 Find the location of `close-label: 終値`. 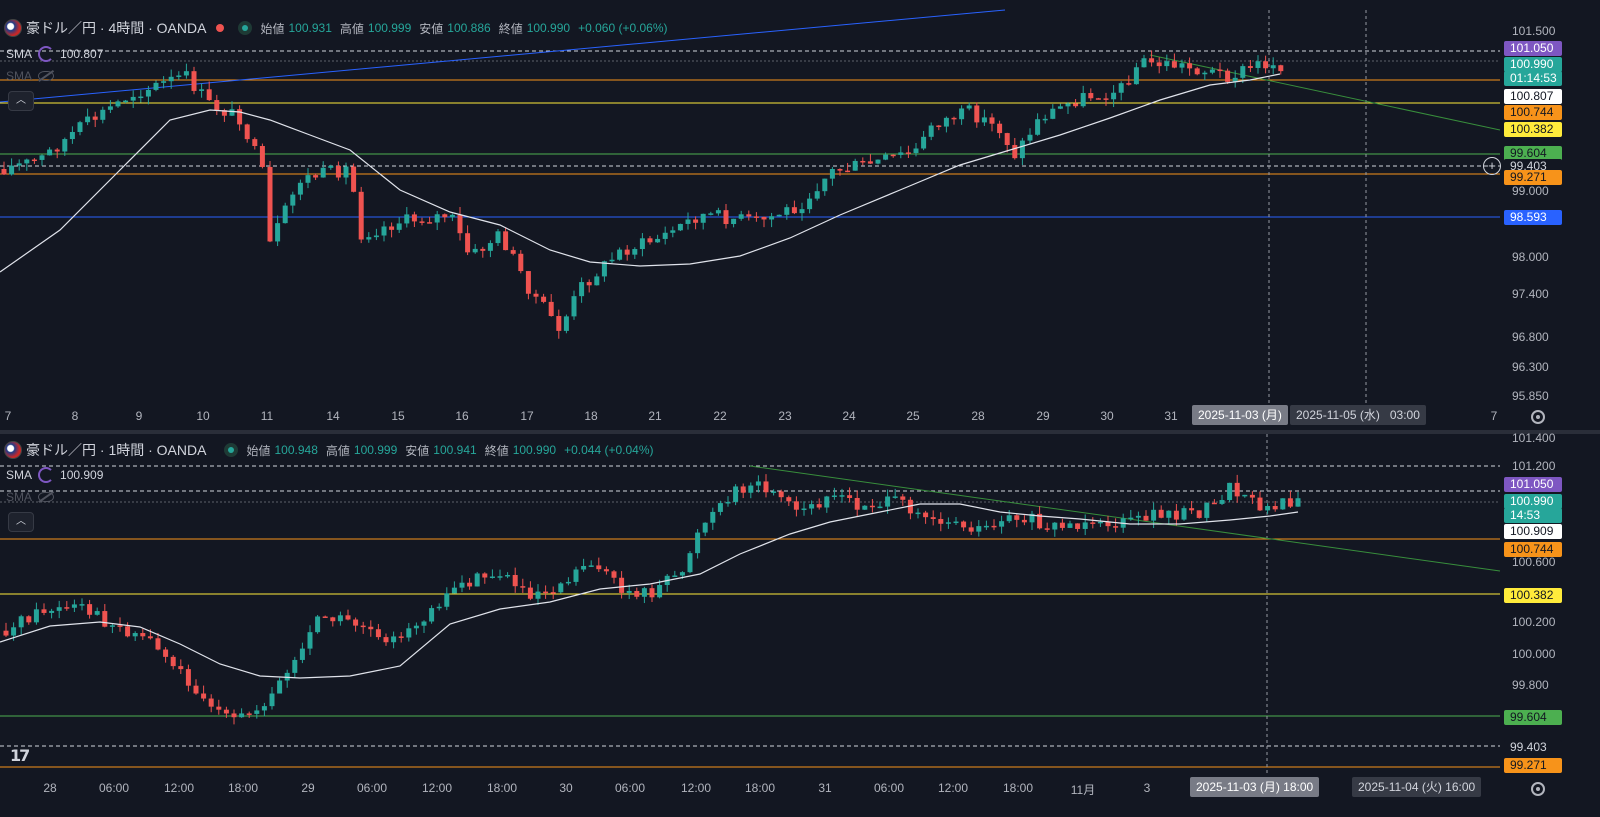

close-label: 終値 is located at coordinates (496, 450).